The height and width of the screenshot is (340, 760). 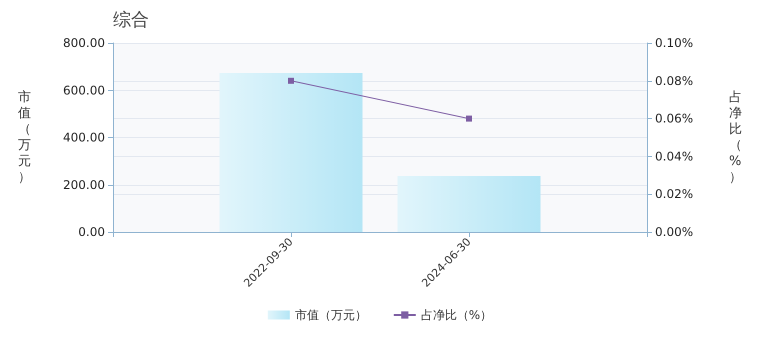 What do you see at coordinates (674, 232) in the screenshot?
I see `y2-tick-label: 0.00%` at bounding box center [674, 232].